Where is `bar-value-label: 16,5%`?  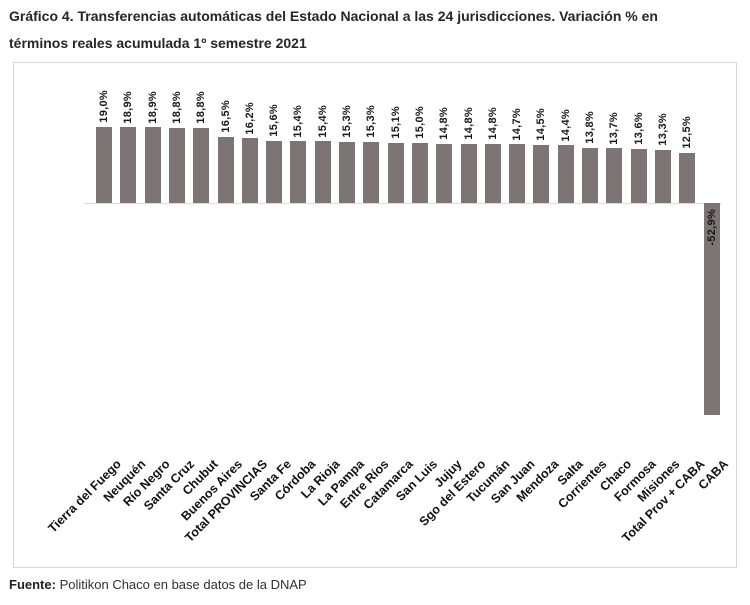
bar-value-label: 16,5% is located at coordinates (225, 116).